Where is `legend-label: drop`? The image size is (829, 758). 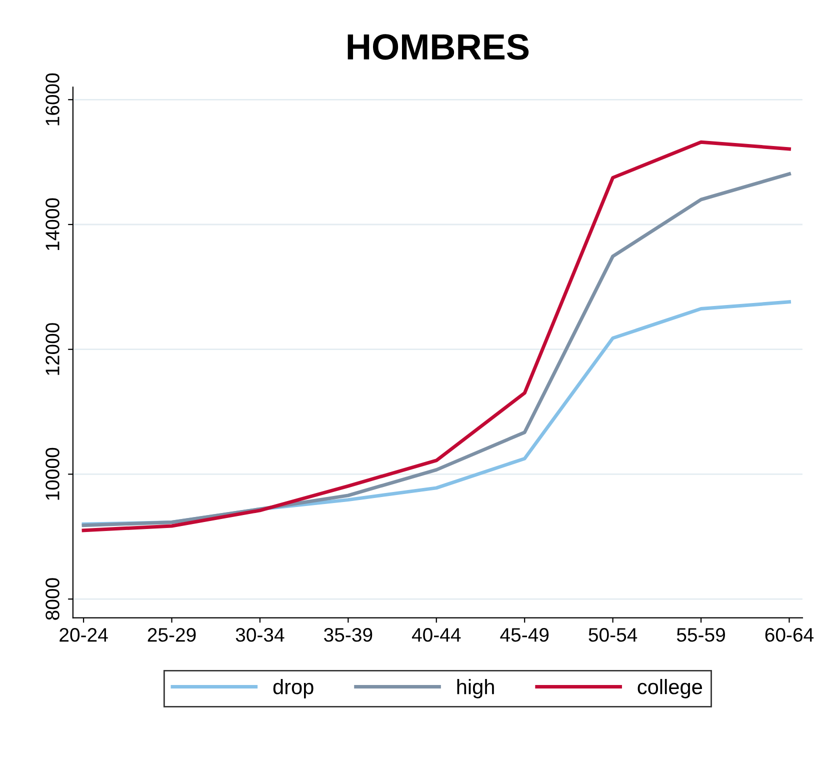 legend-label: drop is located at coordinates (293, 688).